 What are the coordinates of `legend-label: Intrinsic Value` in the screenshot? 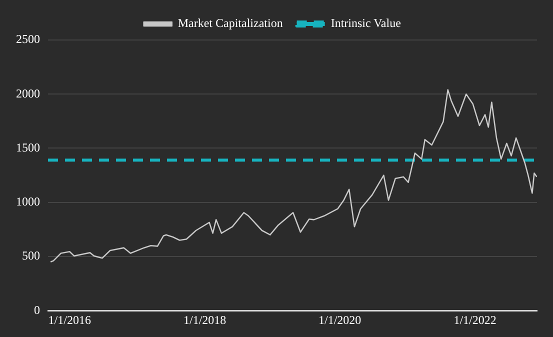 It's located at (365, 23).